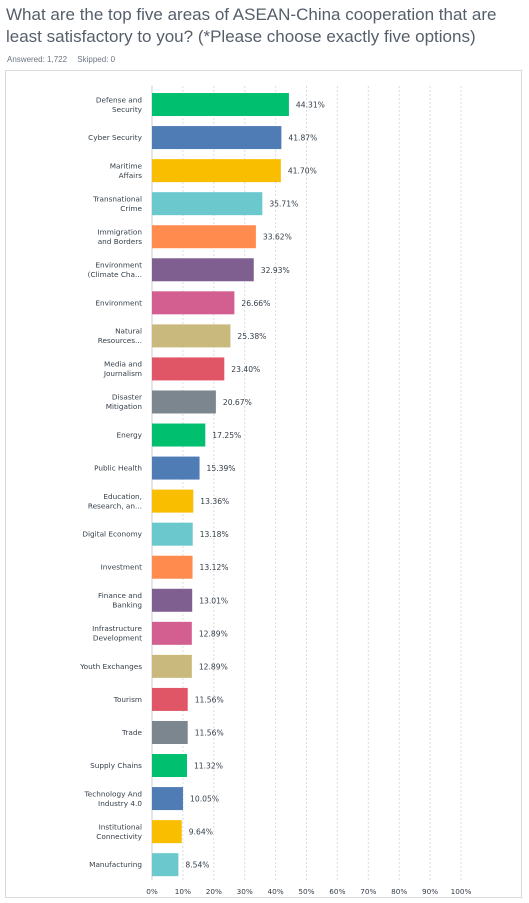 The width and height of the screenshot is (529, 903). Describe the element at coordinates (131, 732) in the screenshot. I see `category-label-line: Trade` at that location.